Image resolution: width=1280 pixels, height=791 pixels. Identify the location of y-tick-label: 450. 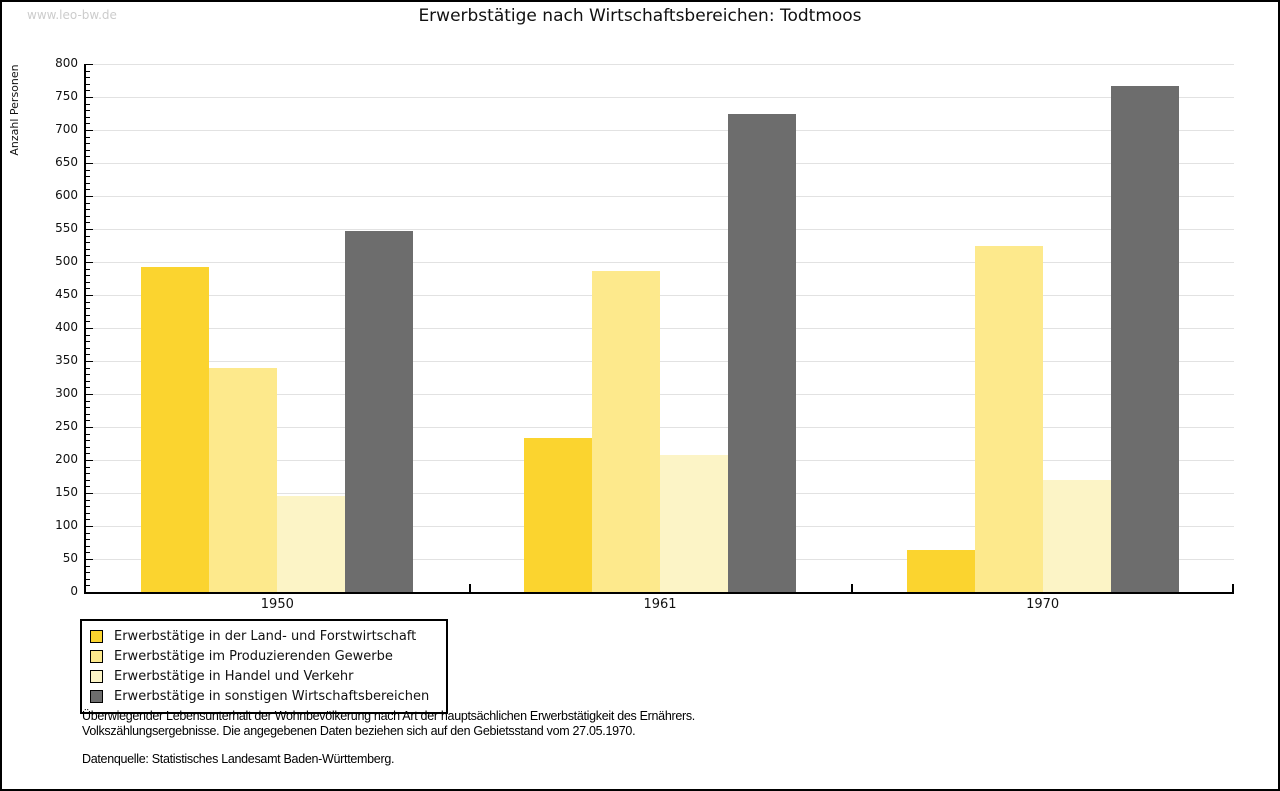
(66, 294).